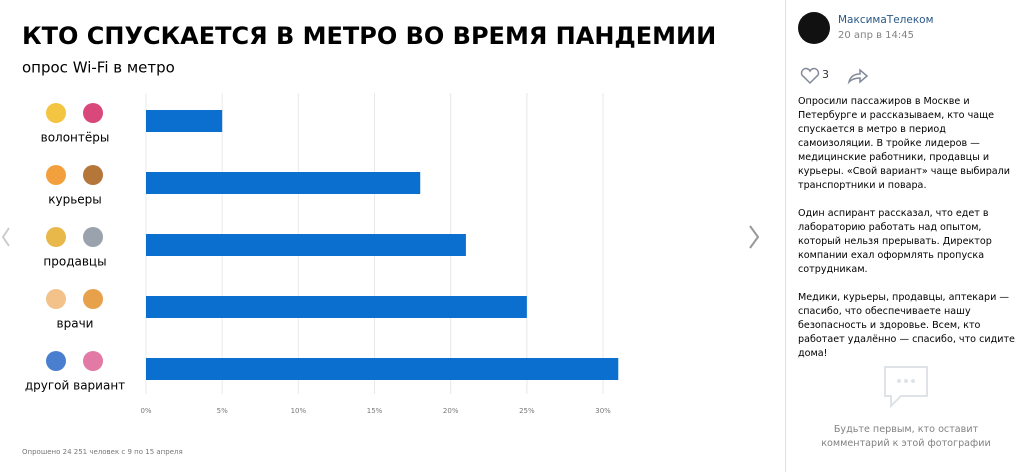 Image resolution: width=1024 pixels, height=472 pixels. What do you see at coordinates (102, 452) in the screenshot?
I see `chart-note: Опрошено 24 251 человек с 9 по 15 апреля` at bounding box center [102, 452].